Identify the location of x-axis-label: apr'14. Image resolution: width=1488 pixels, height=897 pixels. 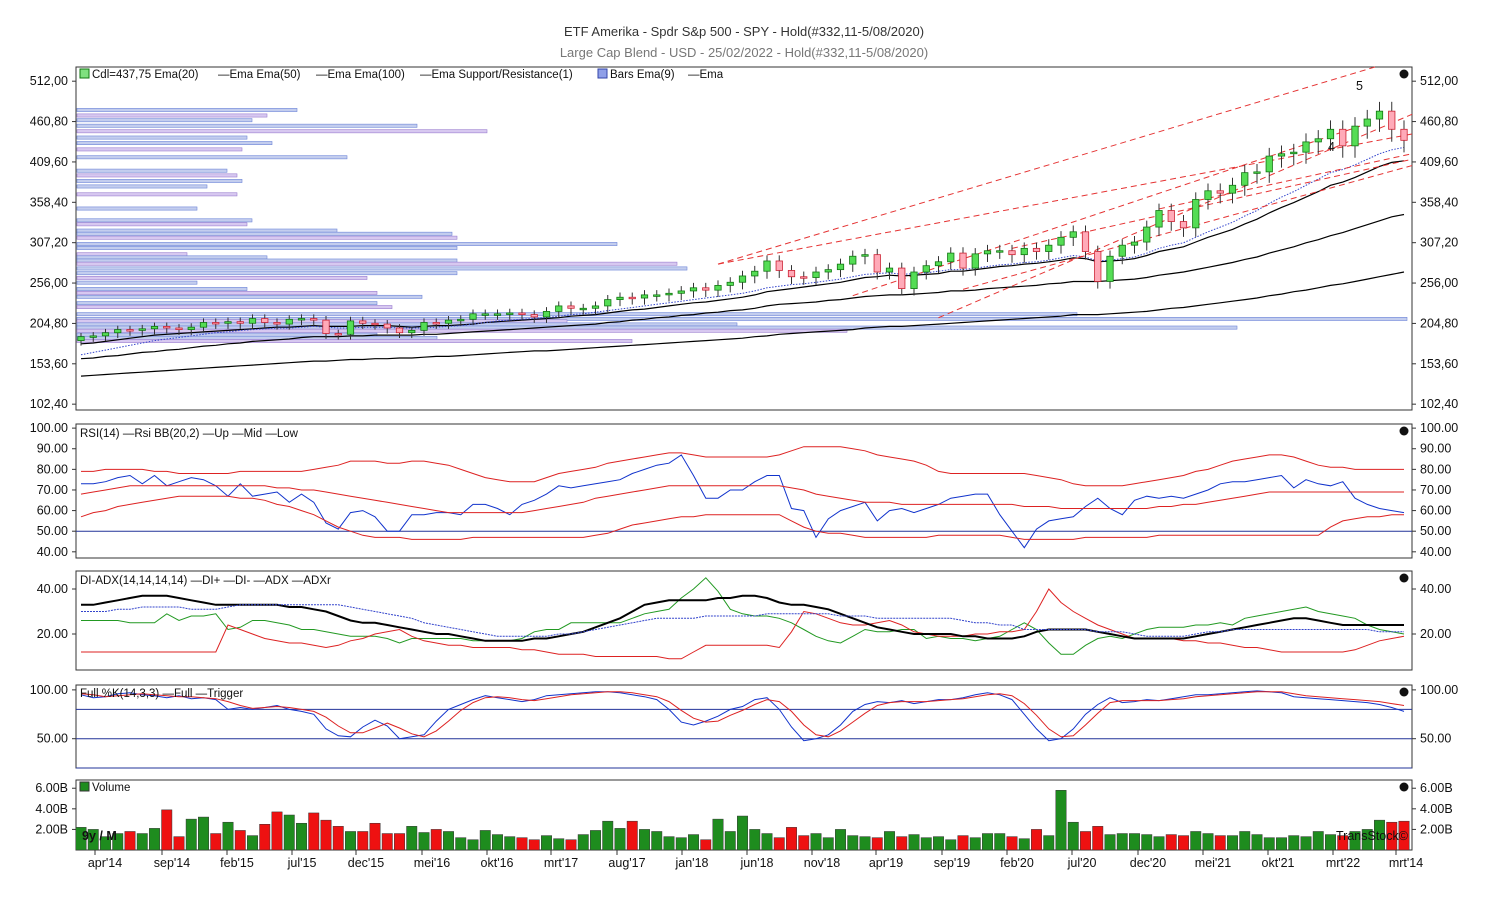
(105, 863).